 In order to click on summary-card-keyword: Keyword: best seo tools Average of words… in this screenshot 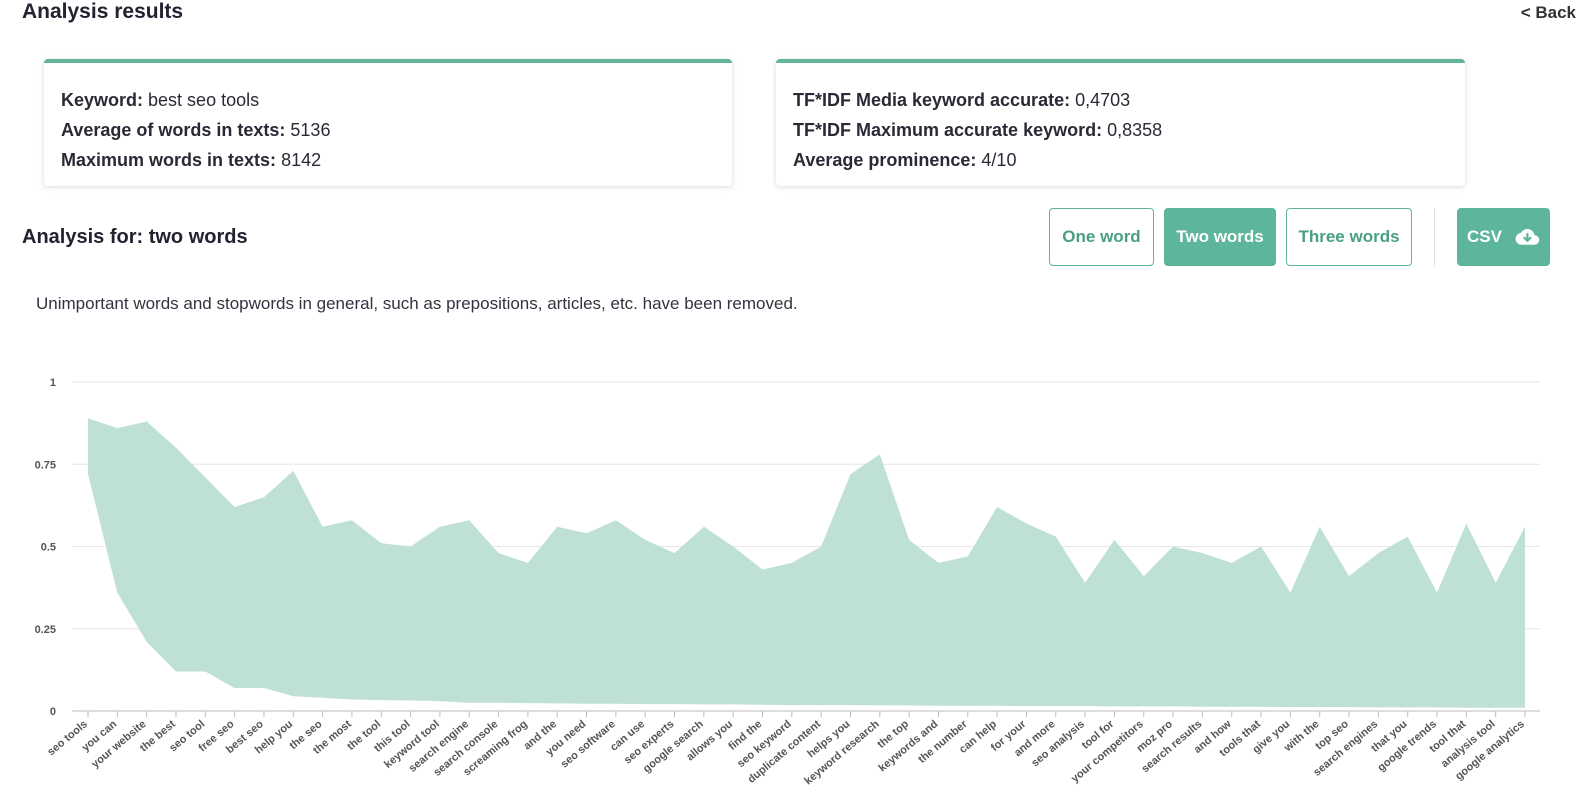, I will do `click(388, 122)`.